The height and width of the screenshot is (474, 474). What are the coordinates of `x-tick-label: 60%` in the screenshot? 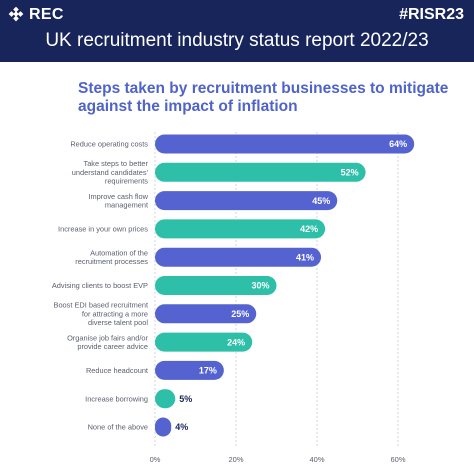 It's located at (397, 459).